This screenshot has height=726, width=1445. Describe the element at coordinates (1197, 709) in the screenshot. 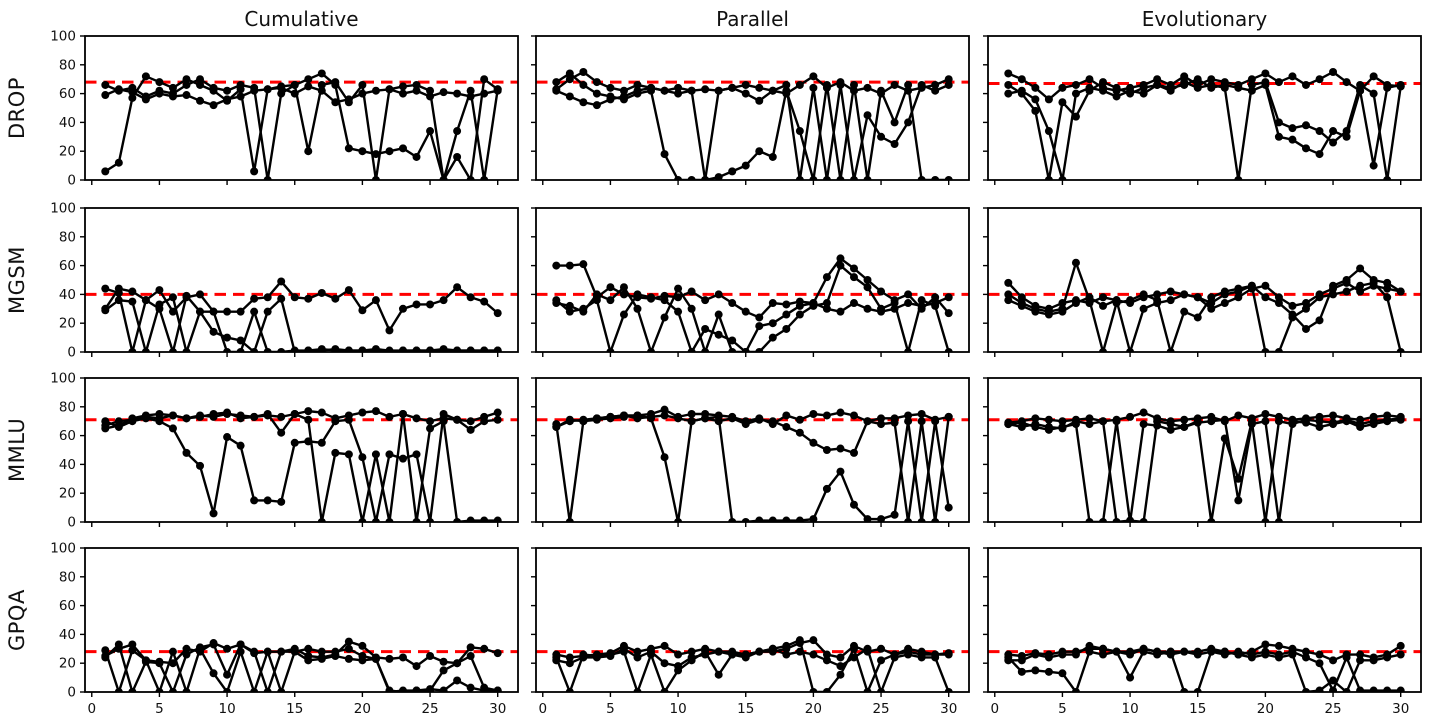

I see `x-tick-label: 15` at that location.